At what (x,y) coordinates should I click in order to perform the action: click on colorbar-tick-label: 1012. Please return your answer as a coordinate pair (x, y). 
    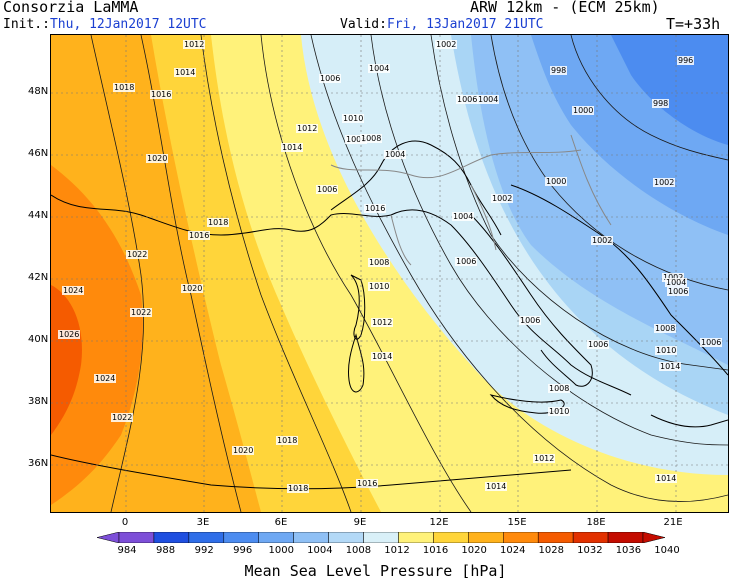
    Looking at the image, I should click on (397, 550).